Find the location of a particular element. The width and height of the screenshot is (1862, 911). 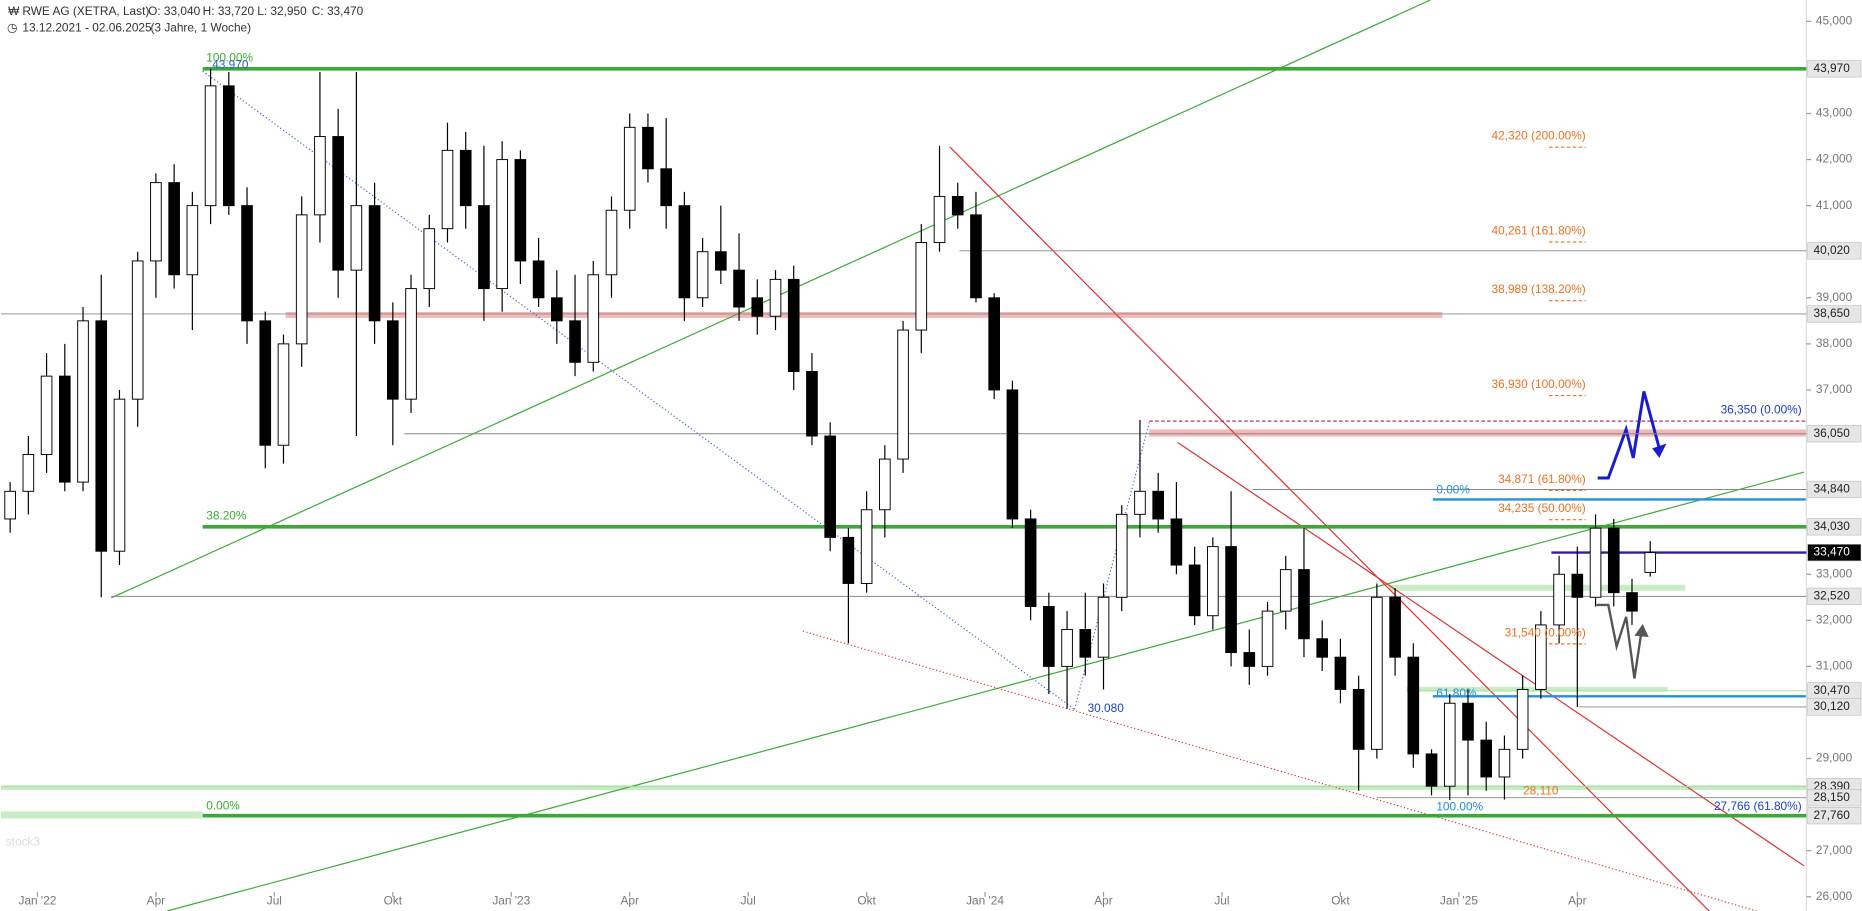

y-tick-label: 38,000 is located at coordinates (1834, 343).